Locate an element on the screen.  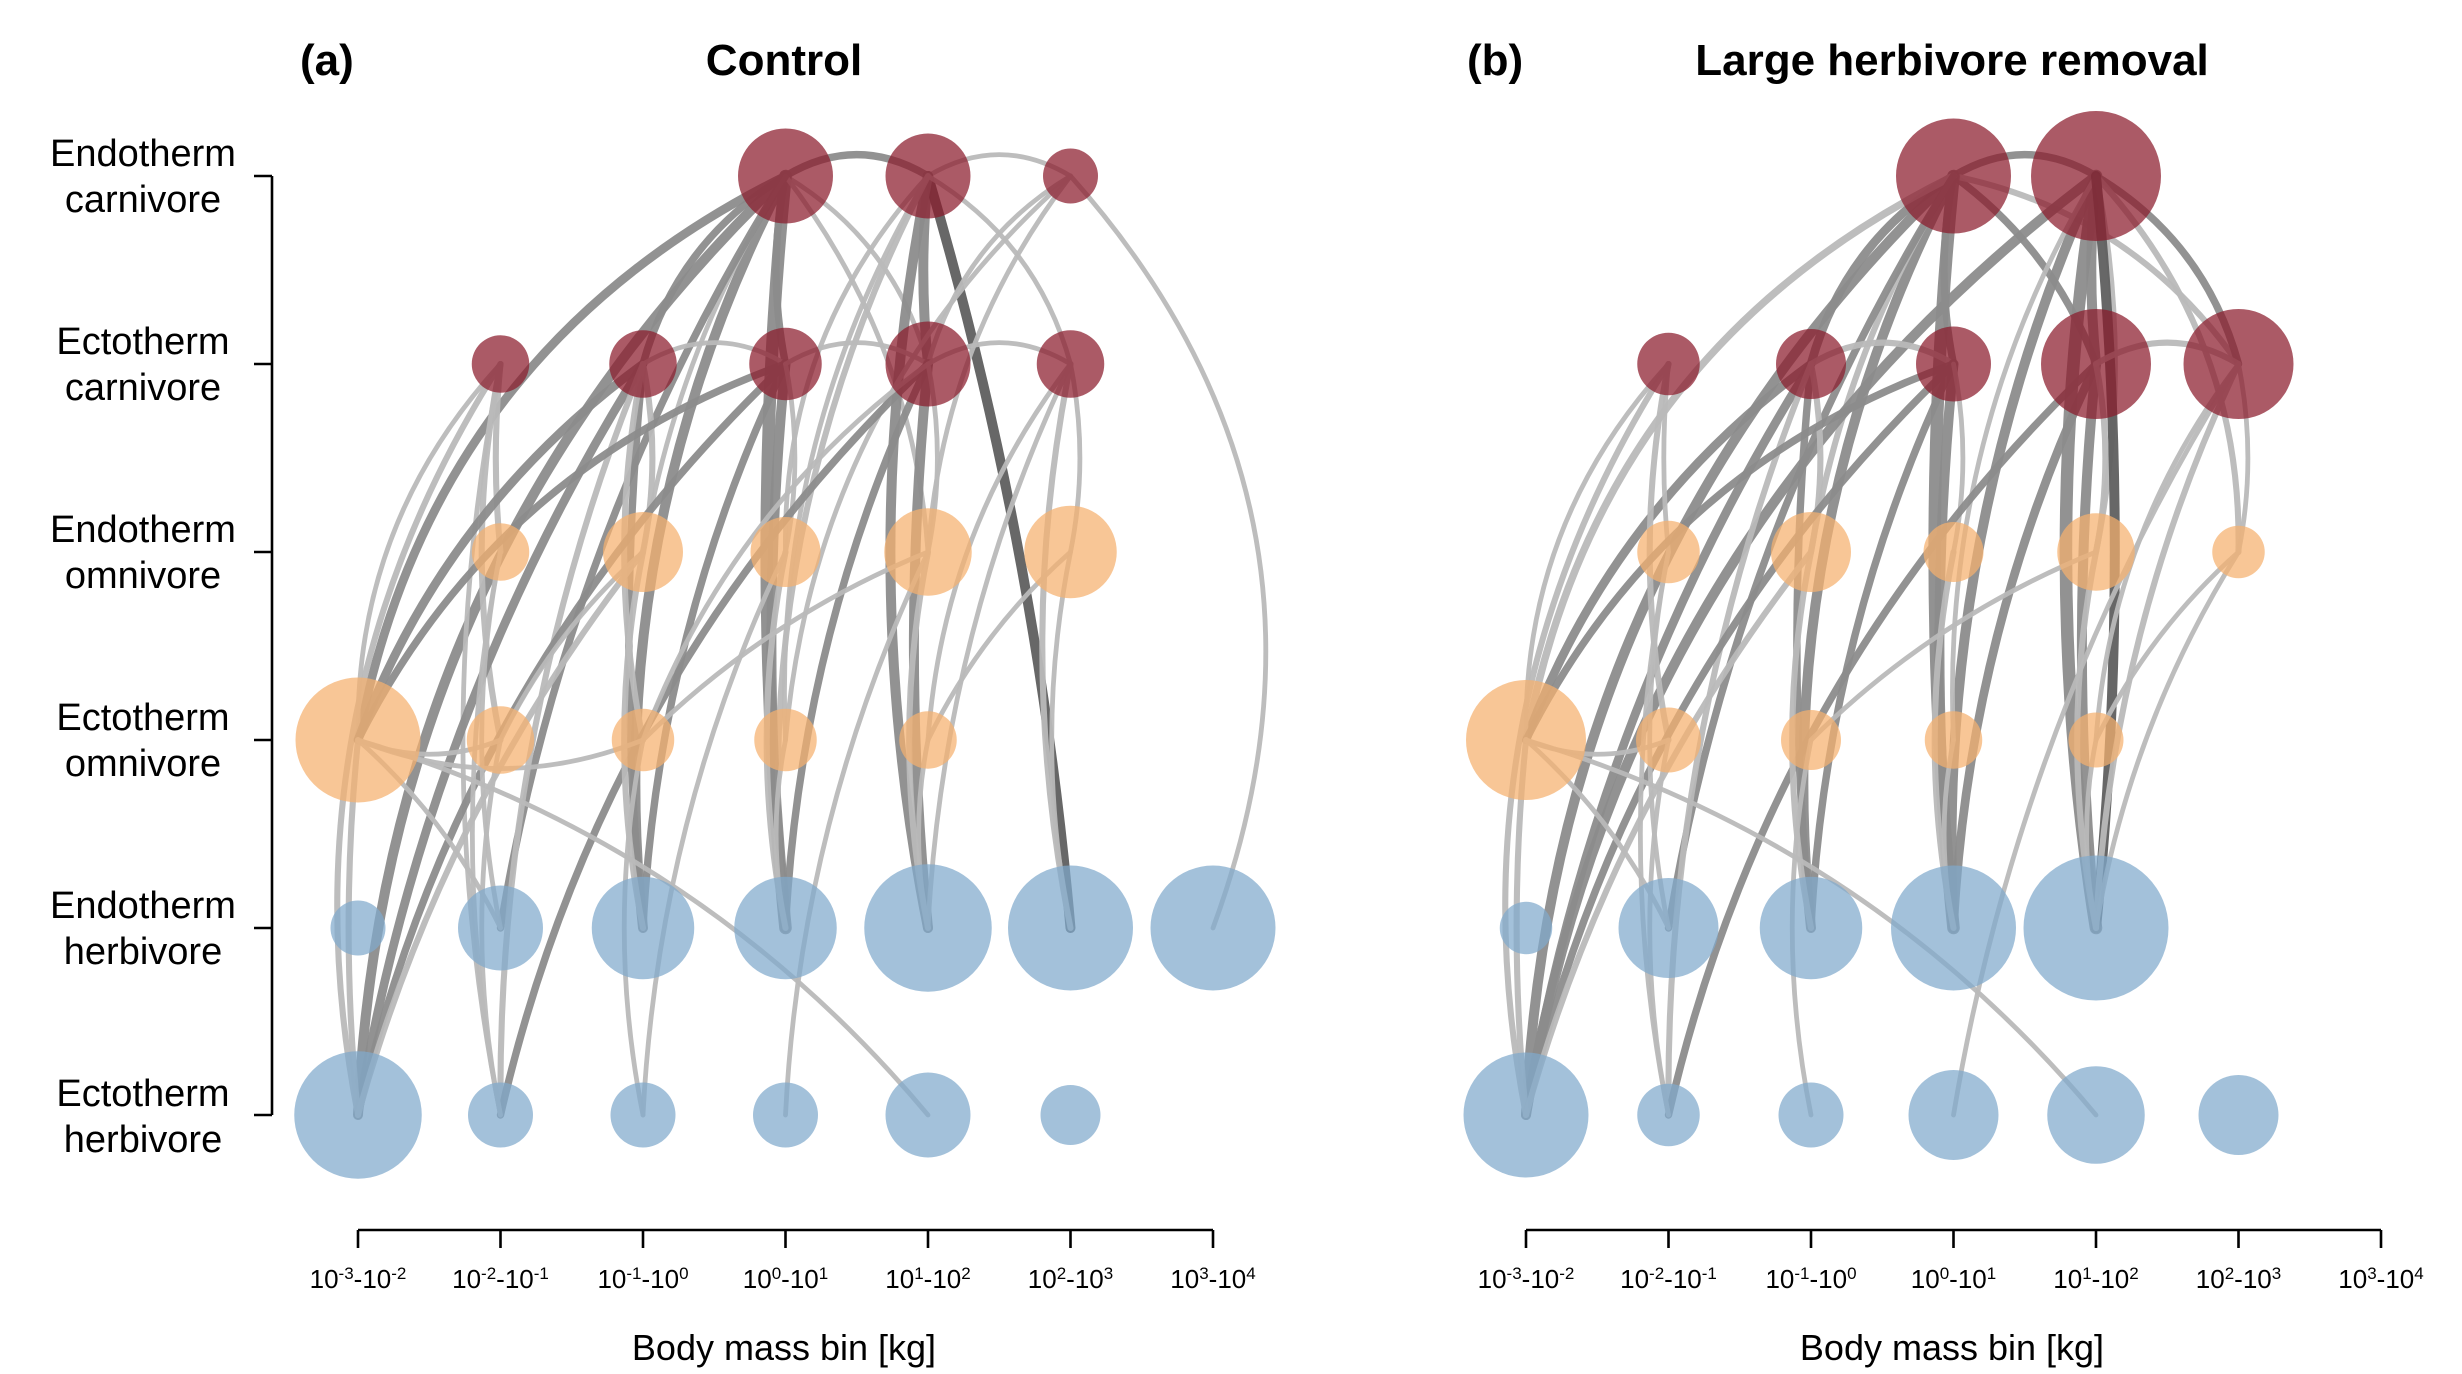
x-tick-label: 10-1-100 is located at coordinates (1810, 1279).